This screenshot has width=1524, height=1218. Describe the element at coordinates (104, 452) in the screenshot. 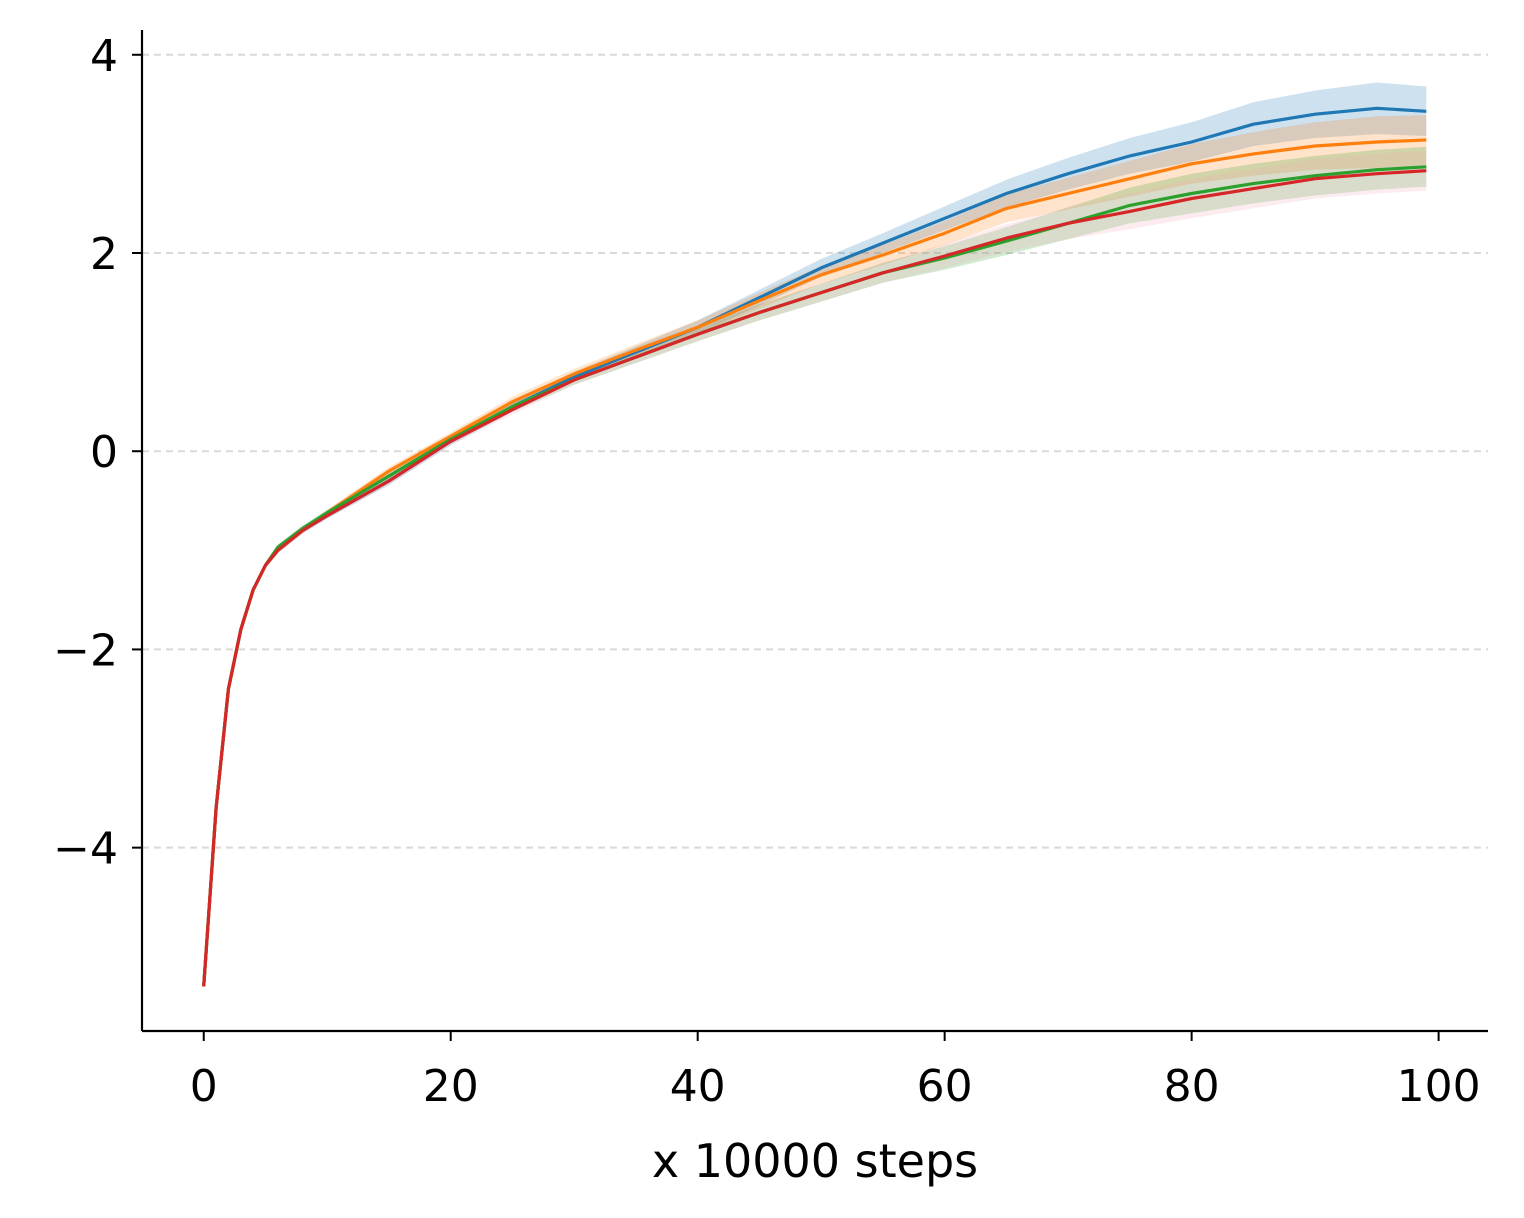

I see `y-tick-label: 0` at that location.